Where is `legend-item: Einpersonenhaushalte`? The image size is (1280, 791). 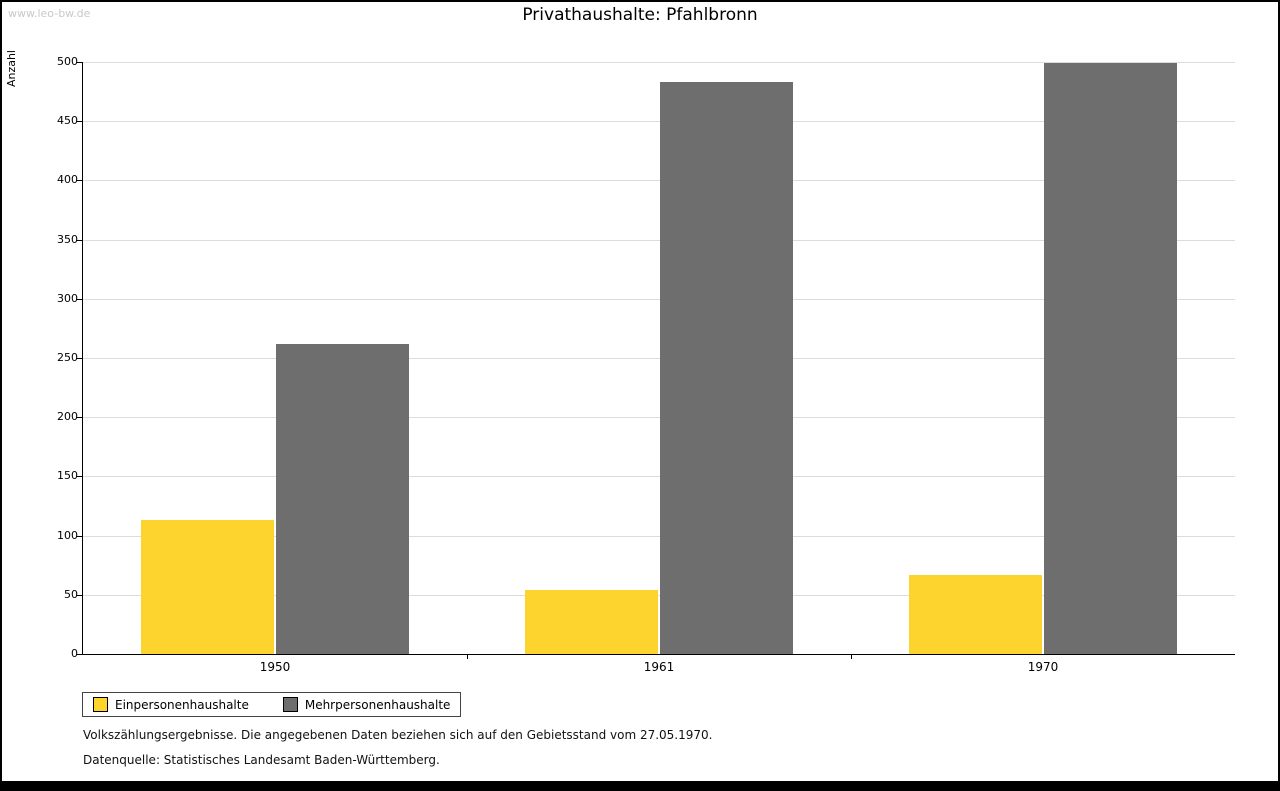 legend-item: Einpersonenhaushalte is located at coordinates (171, 704).